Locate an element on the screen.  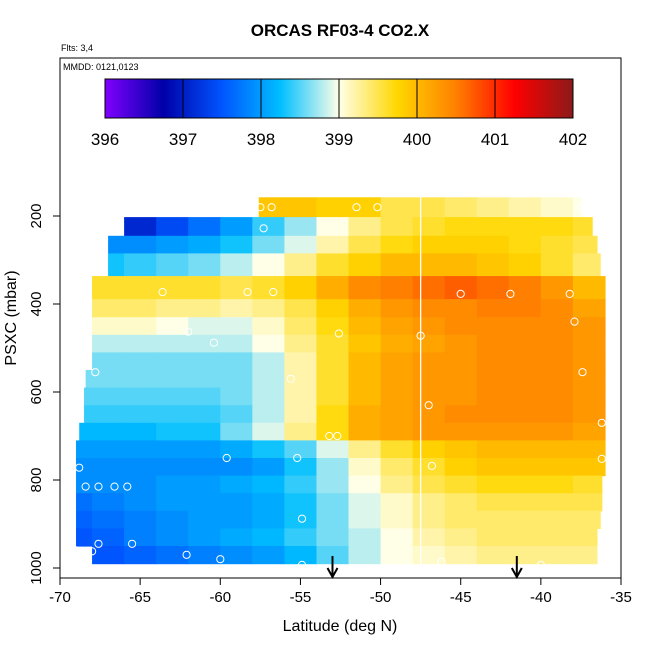
arrow-head is located at coordinates (516, 573).